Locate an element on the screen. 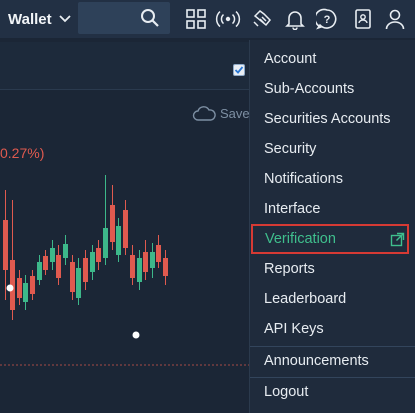 Image resolution: width=415 pixels, height=413 pixels. menu-item-verification: Verification is located at coordinates (330, 239).